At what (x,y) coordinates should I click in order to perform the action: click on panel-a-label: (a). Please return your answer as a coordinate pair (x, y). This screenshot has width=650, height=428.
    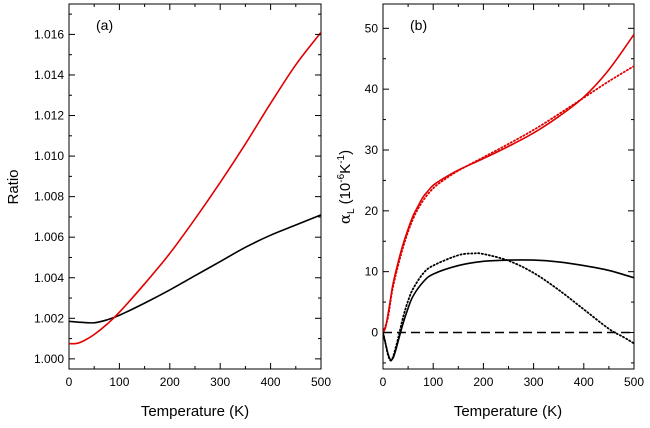
    Looking at the image, I should click on (104, 25).